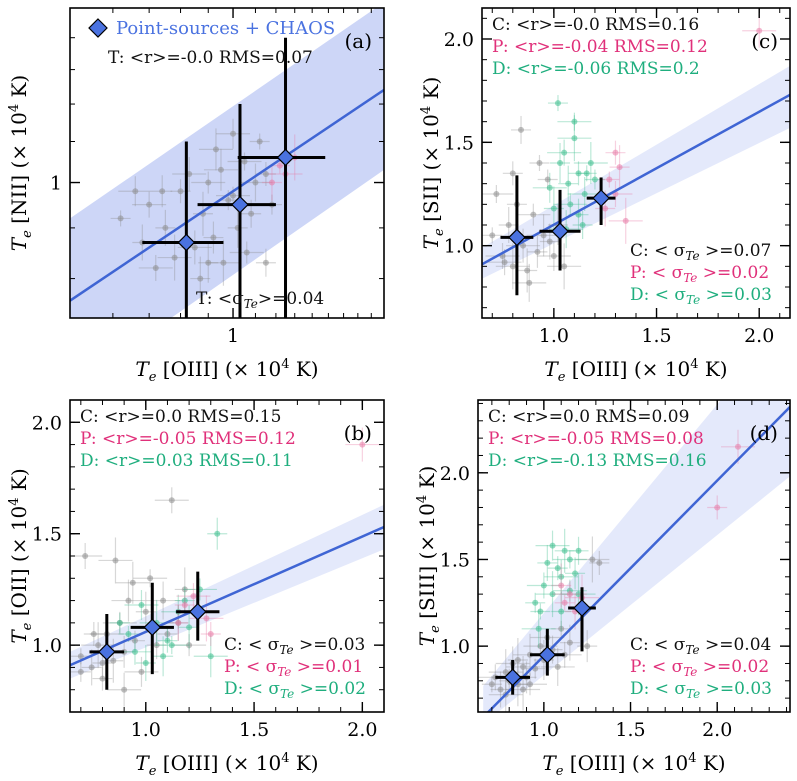 This screenshot has width=797, height=781. Describe the element at coordinates (764, 41) in the screenshot. I see `panel-label: (c)` at that location.